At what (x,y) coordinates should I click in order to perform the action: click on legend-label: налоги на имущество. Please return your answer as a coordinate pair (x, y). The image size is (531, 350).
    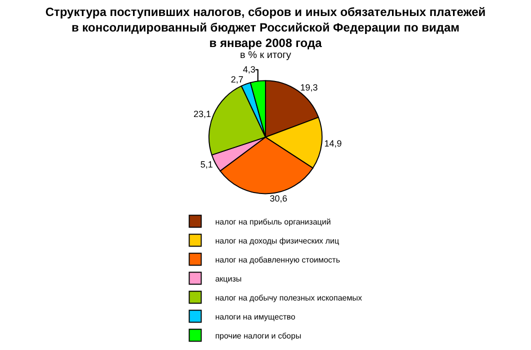
    Looking at the image, I should click on (255, 317).